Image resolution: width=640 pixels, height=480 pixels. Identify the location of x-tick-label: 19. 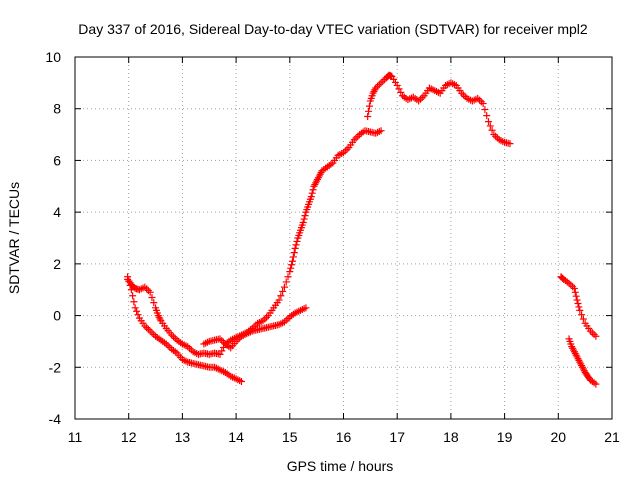
(505, 437).